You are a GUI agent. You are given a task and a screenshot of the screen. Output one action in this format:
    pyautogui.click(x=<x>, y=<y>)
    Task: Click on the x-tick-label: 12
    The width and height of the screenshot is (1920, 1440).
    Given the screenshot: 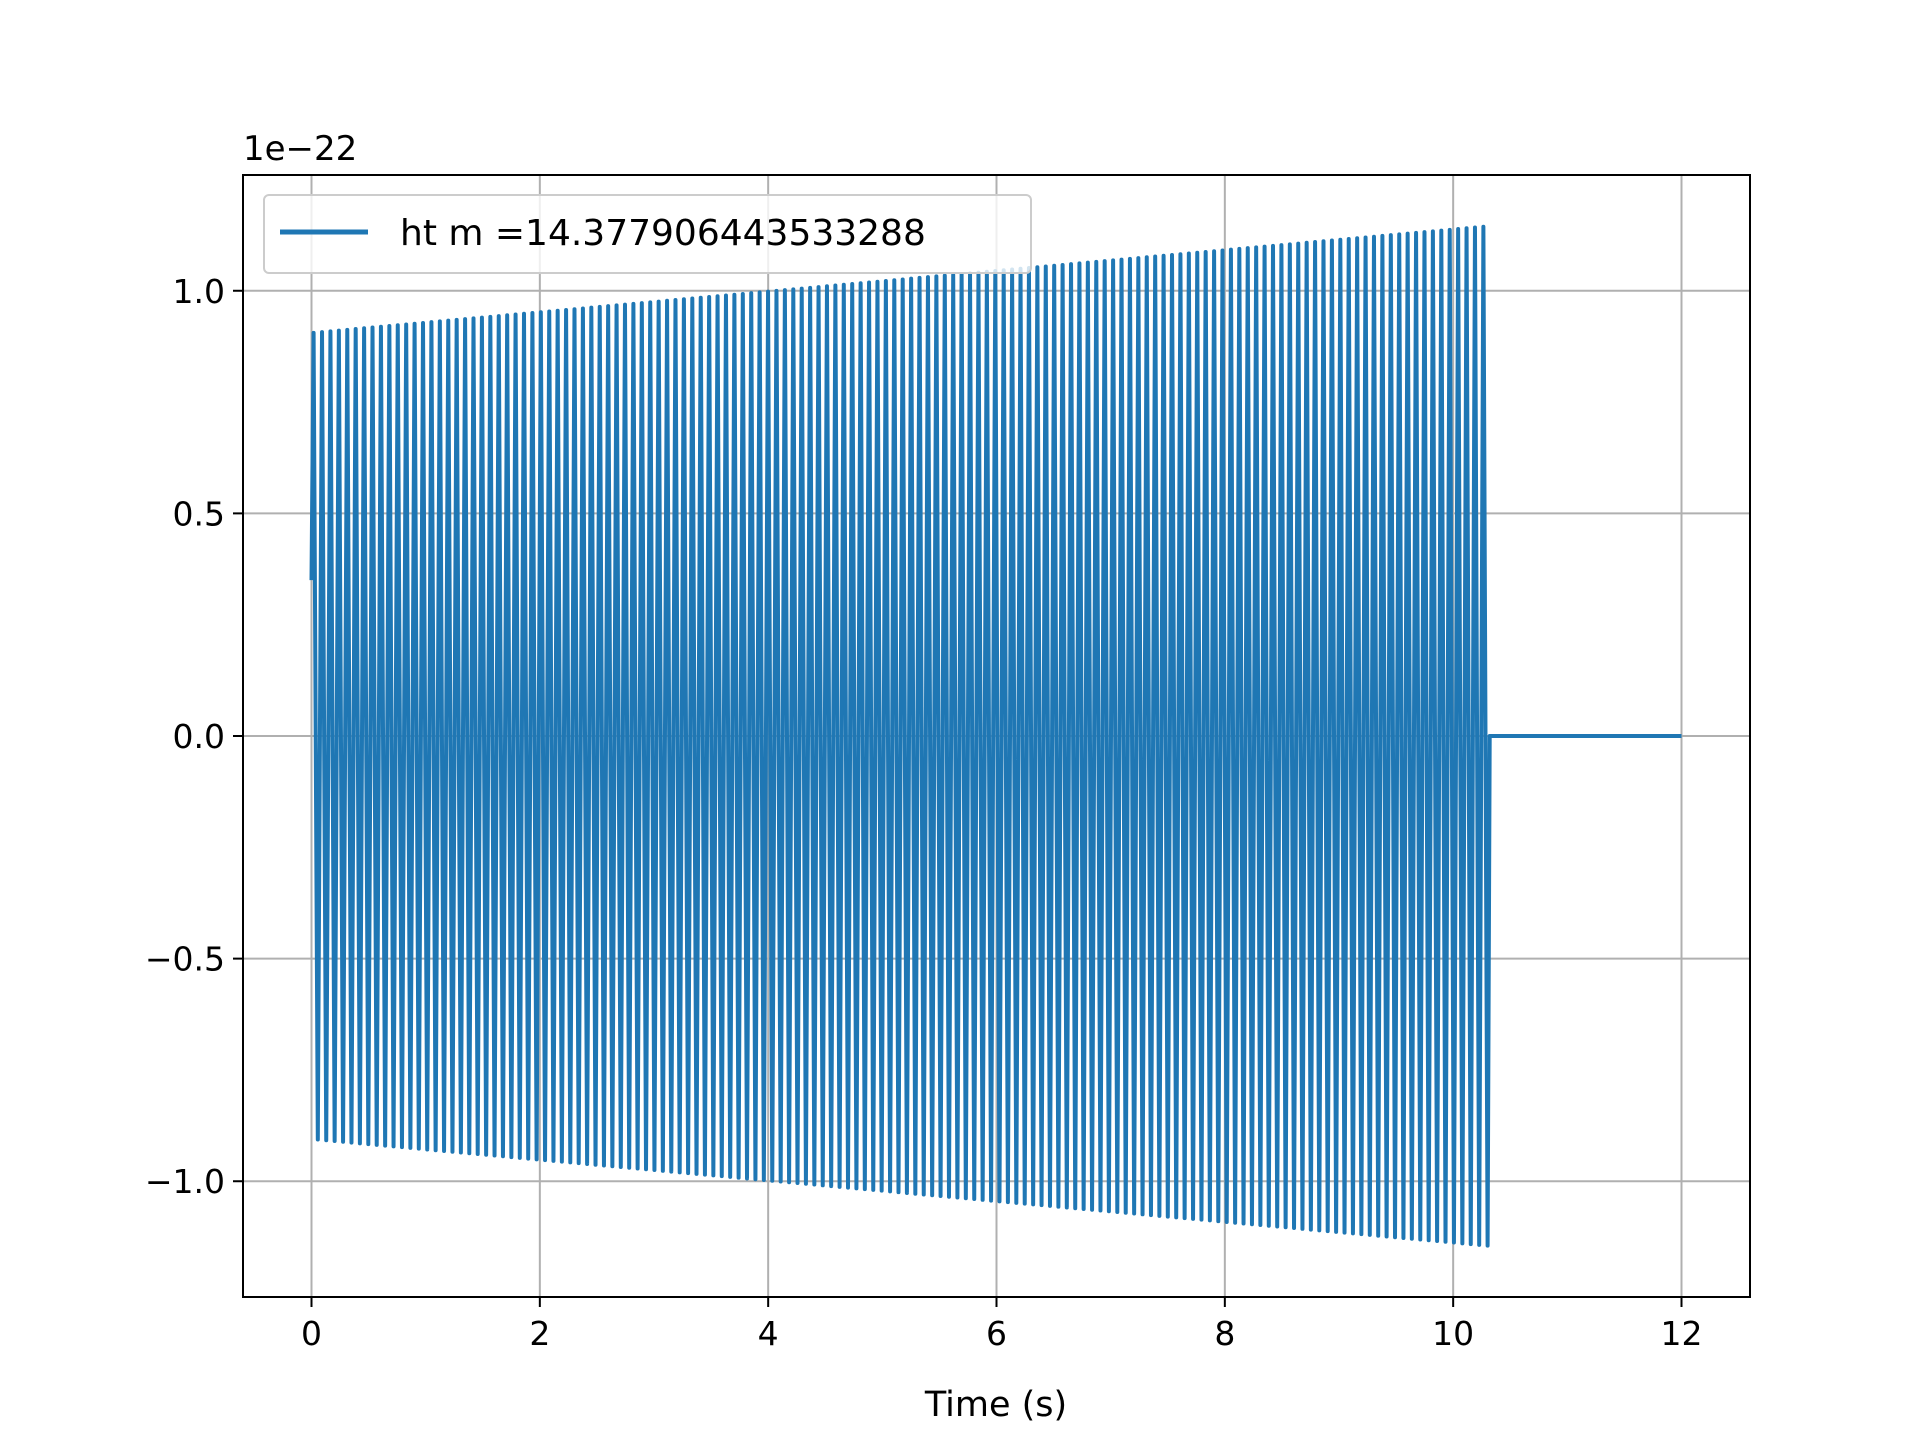 What is the action you would take?
    pyautogui.click(x=1682, y=1333)
    